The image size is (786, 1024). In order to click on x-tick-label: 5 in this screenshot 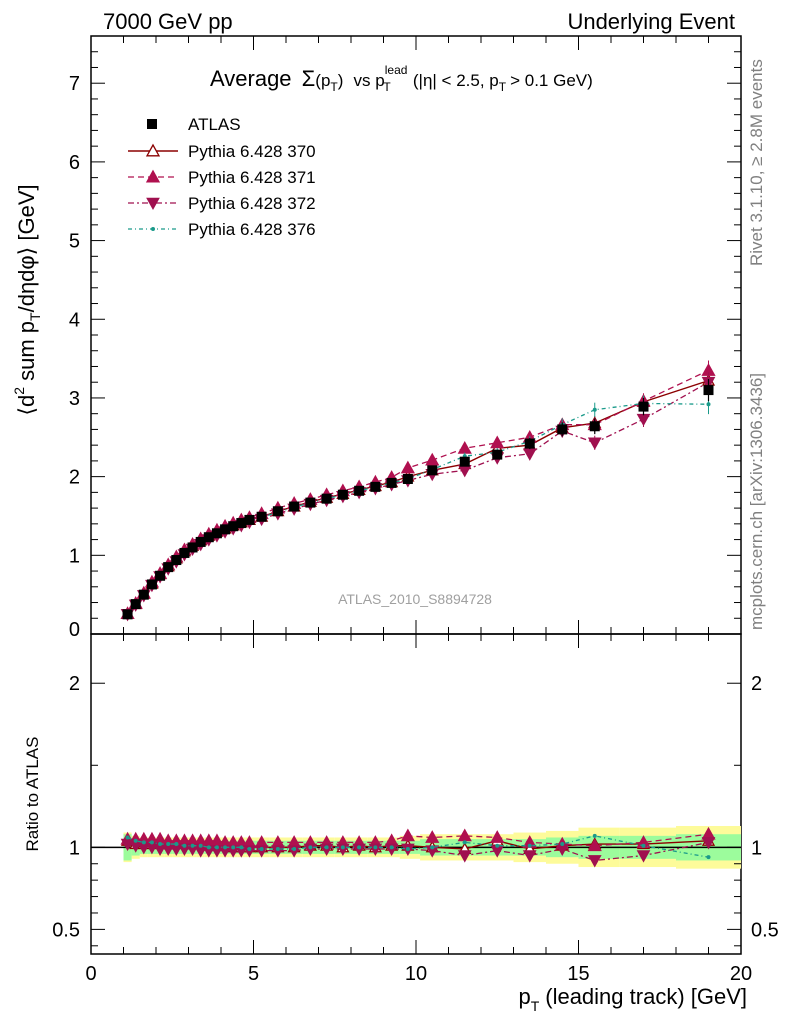, I will do `click(253, 974)`.